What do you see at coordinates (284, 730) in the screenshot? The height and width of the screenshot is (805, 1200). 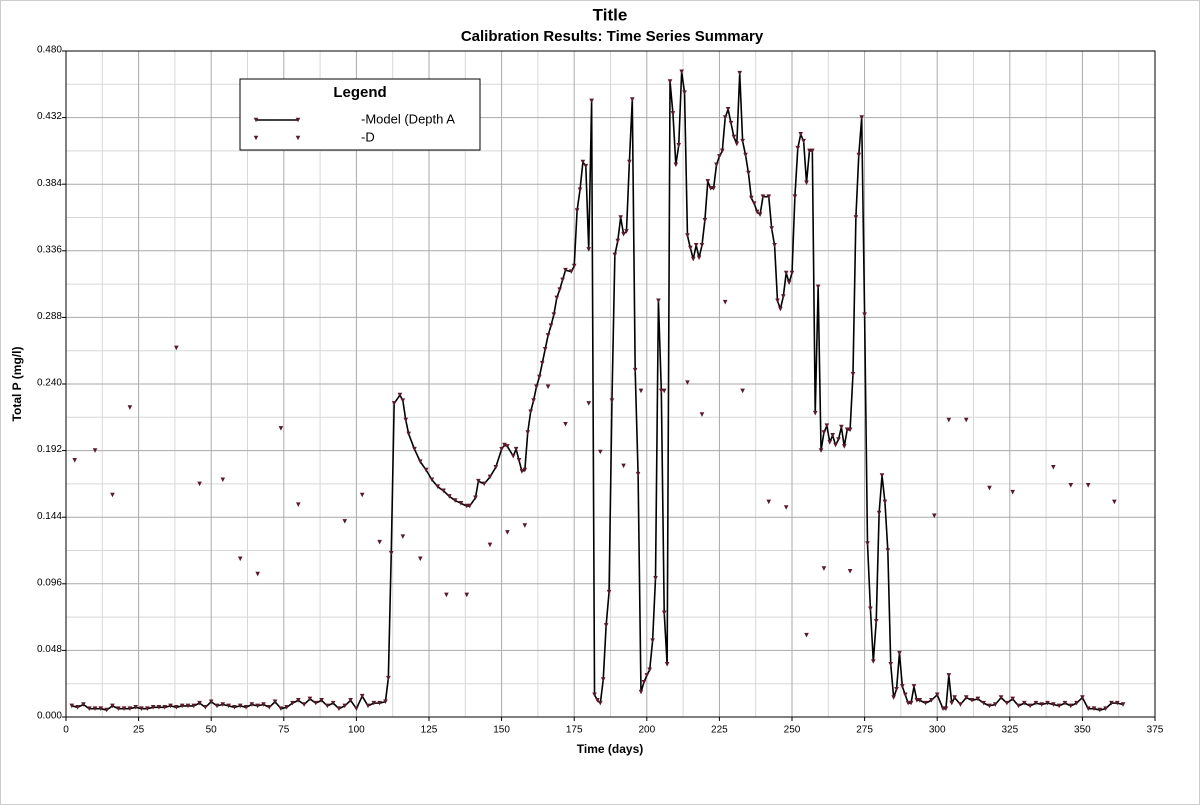 I see `x-tick-label: 75` at bounding box center [284, 730].